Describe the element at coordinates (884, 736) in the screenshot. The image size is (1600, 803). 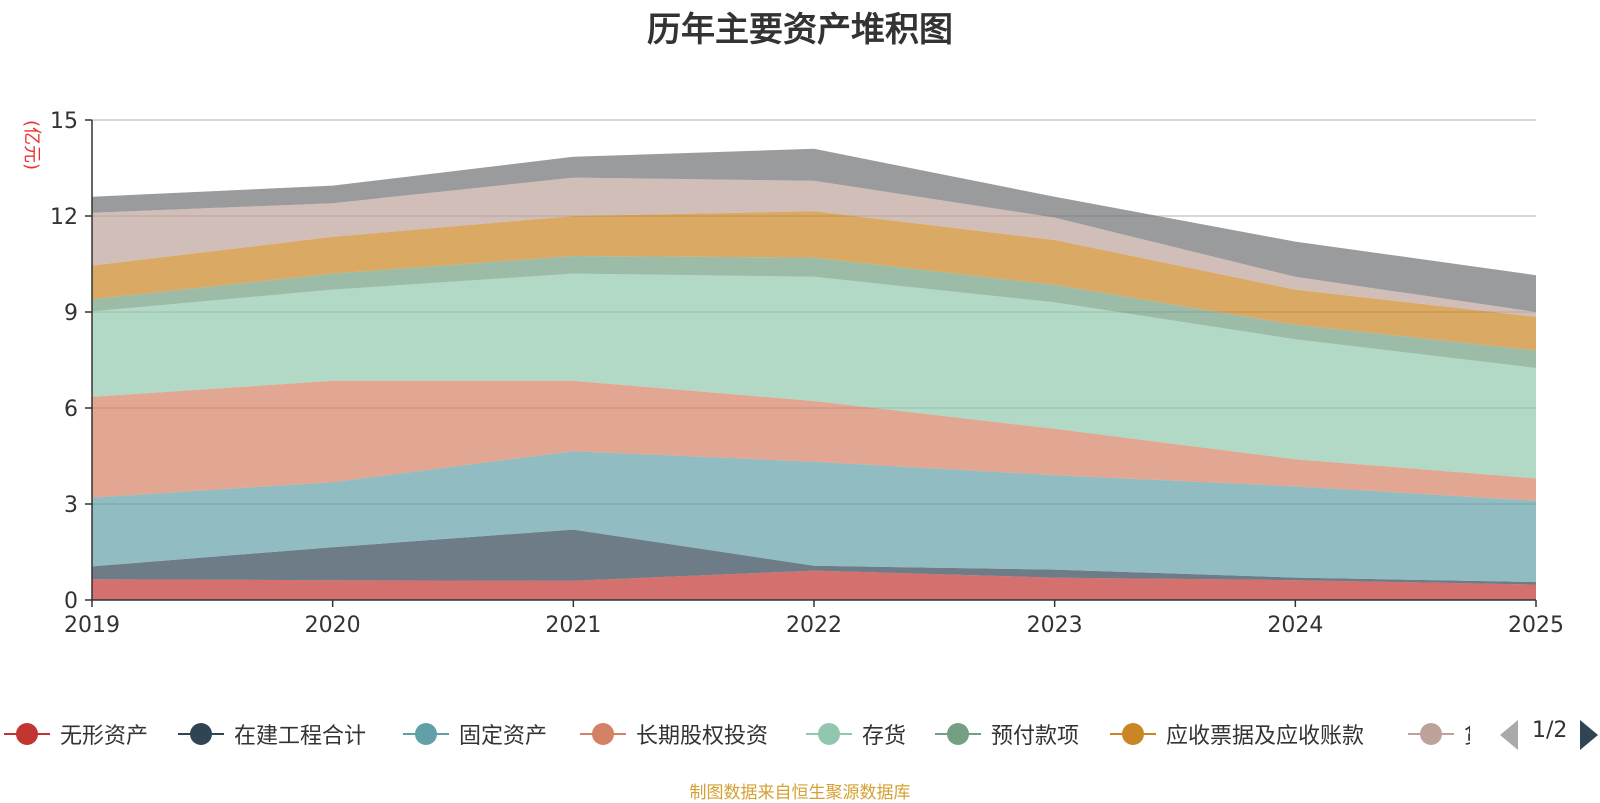
I see `legend-label: 存货` at that location.